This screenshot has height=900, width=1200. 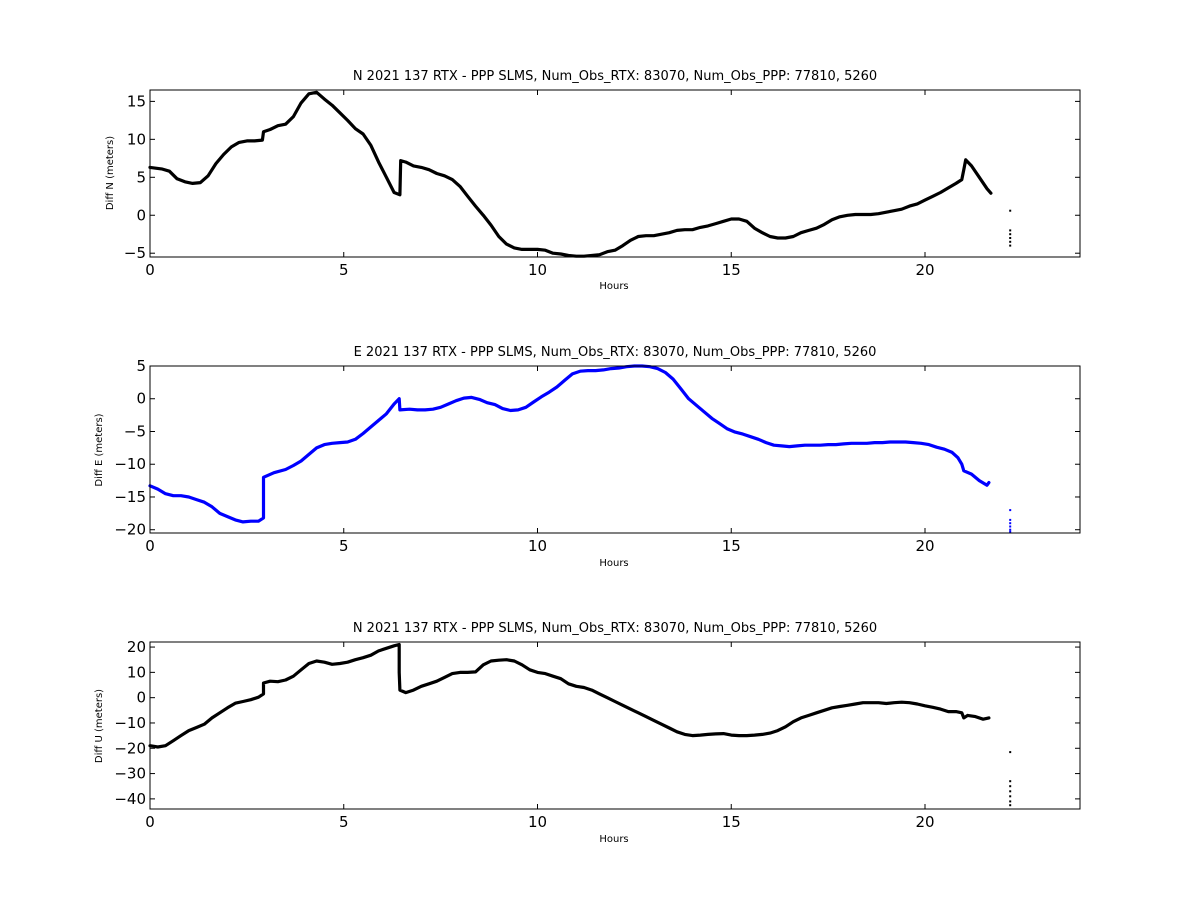 What do you see at coordinates (99, 449) in the screenshot?
I see `y-axis-label: Diff E (meters)` at bounding box center [99, 449].